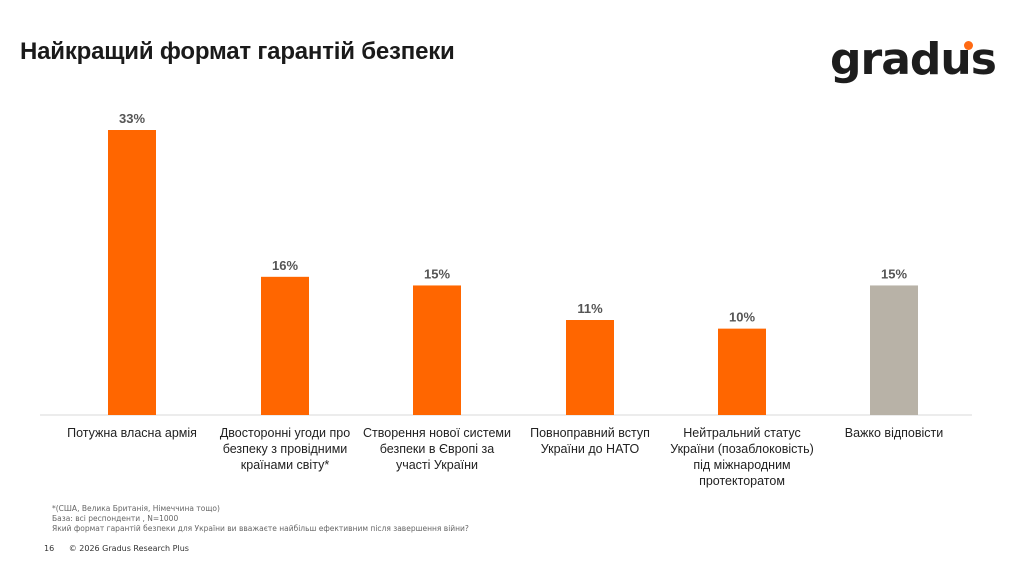 The image size is (1024, 576). Describe the element at coordinates (128, 548) in the screenshot. I see `copyright: © 2026 Gradus Research Plus` at that location.